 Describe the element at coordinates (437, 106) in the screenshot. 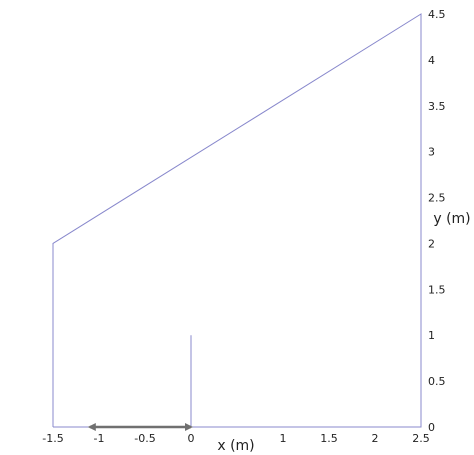

I see `y-tick-label: 3.5` at that location.